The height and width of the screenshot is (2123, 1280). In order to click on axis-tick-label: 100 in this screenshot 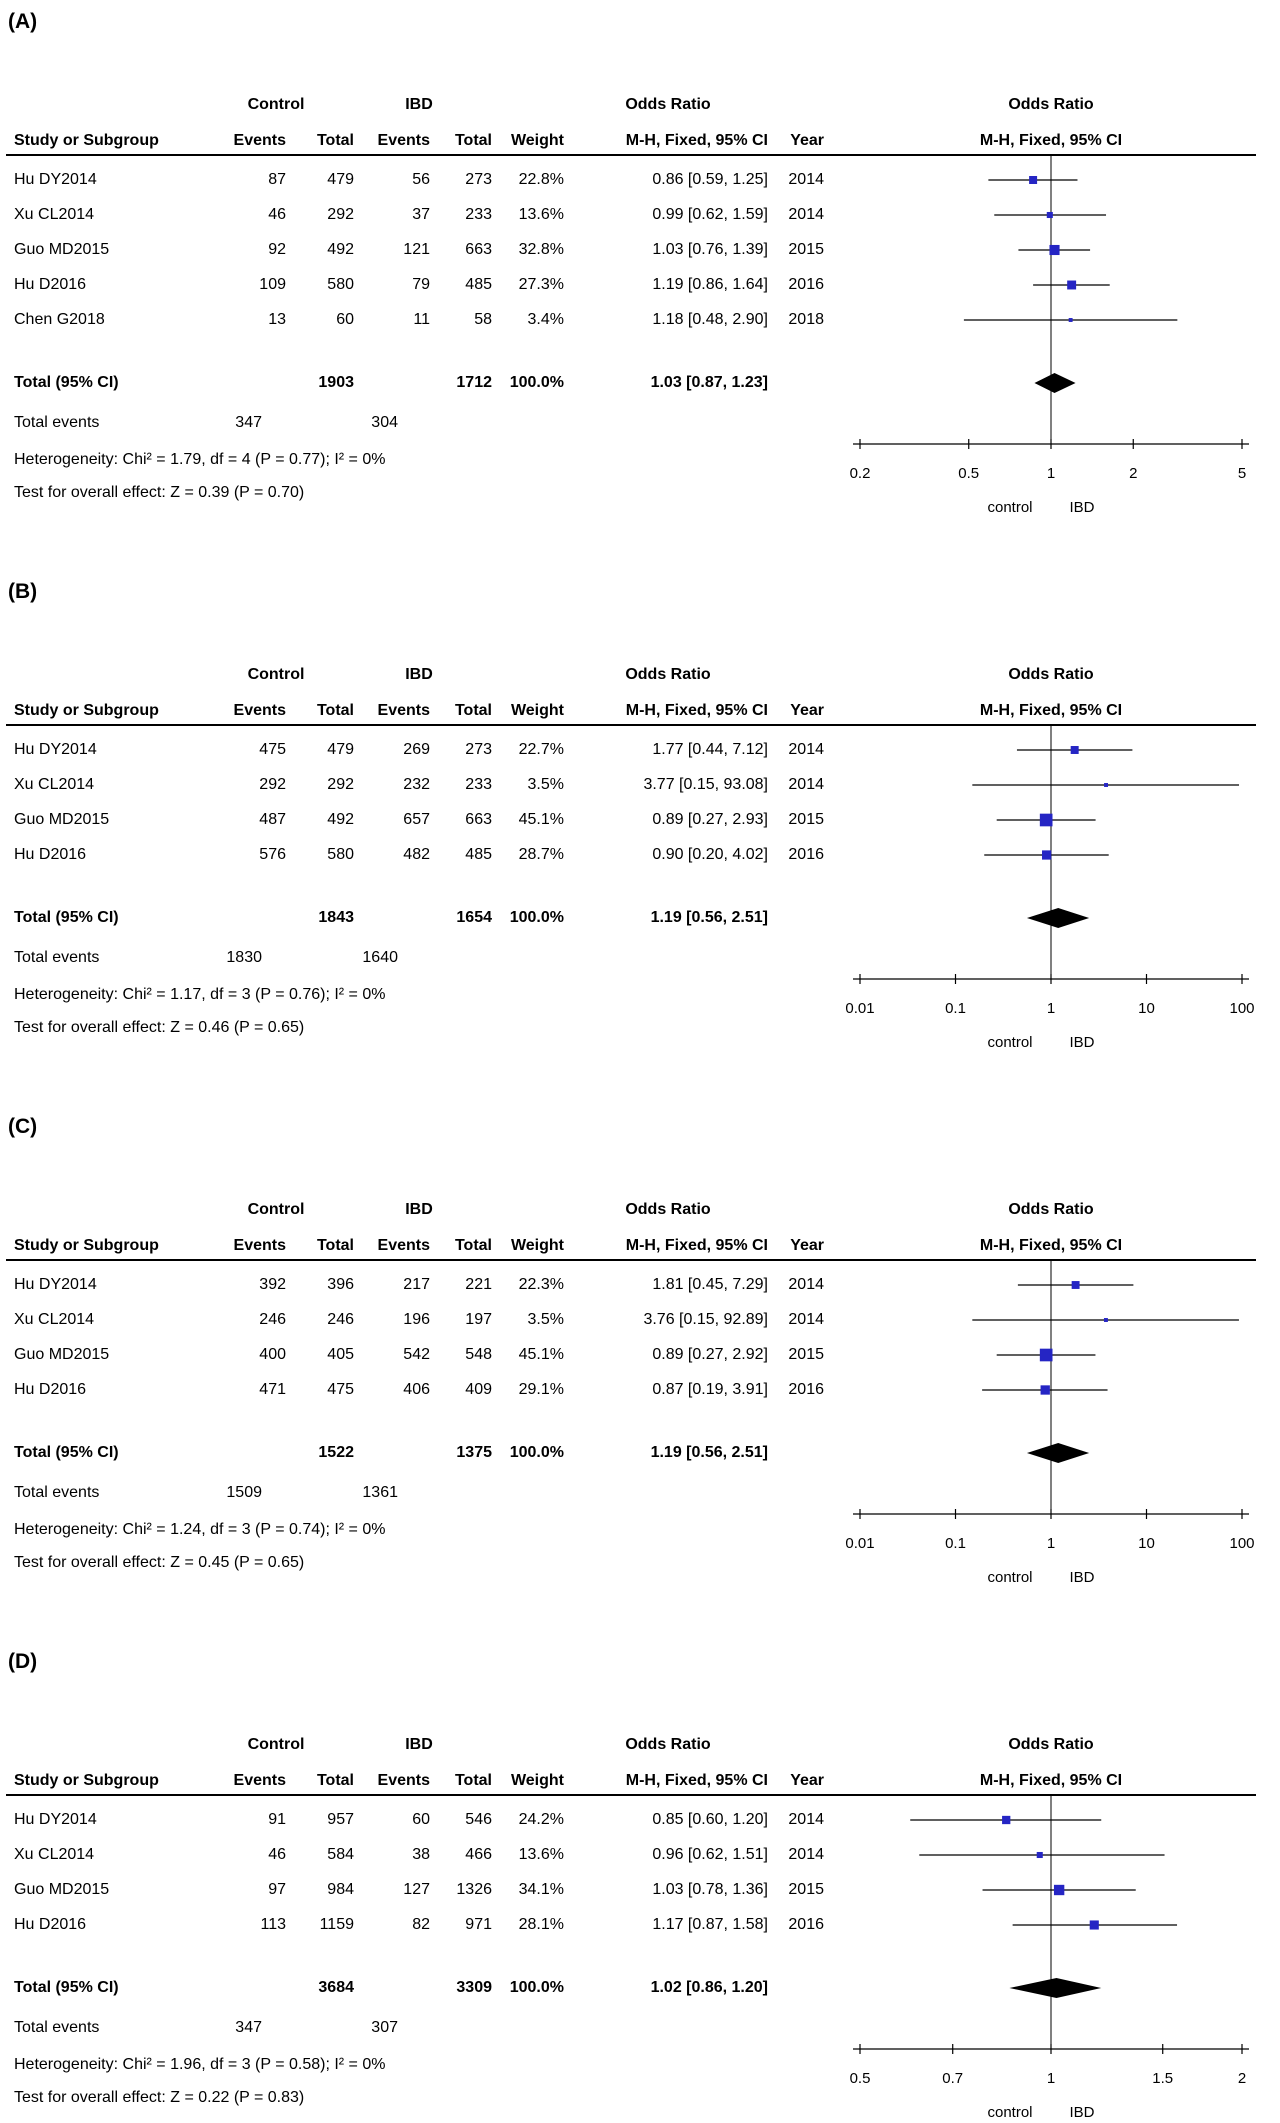, I will do `click(1241, 1543)`.